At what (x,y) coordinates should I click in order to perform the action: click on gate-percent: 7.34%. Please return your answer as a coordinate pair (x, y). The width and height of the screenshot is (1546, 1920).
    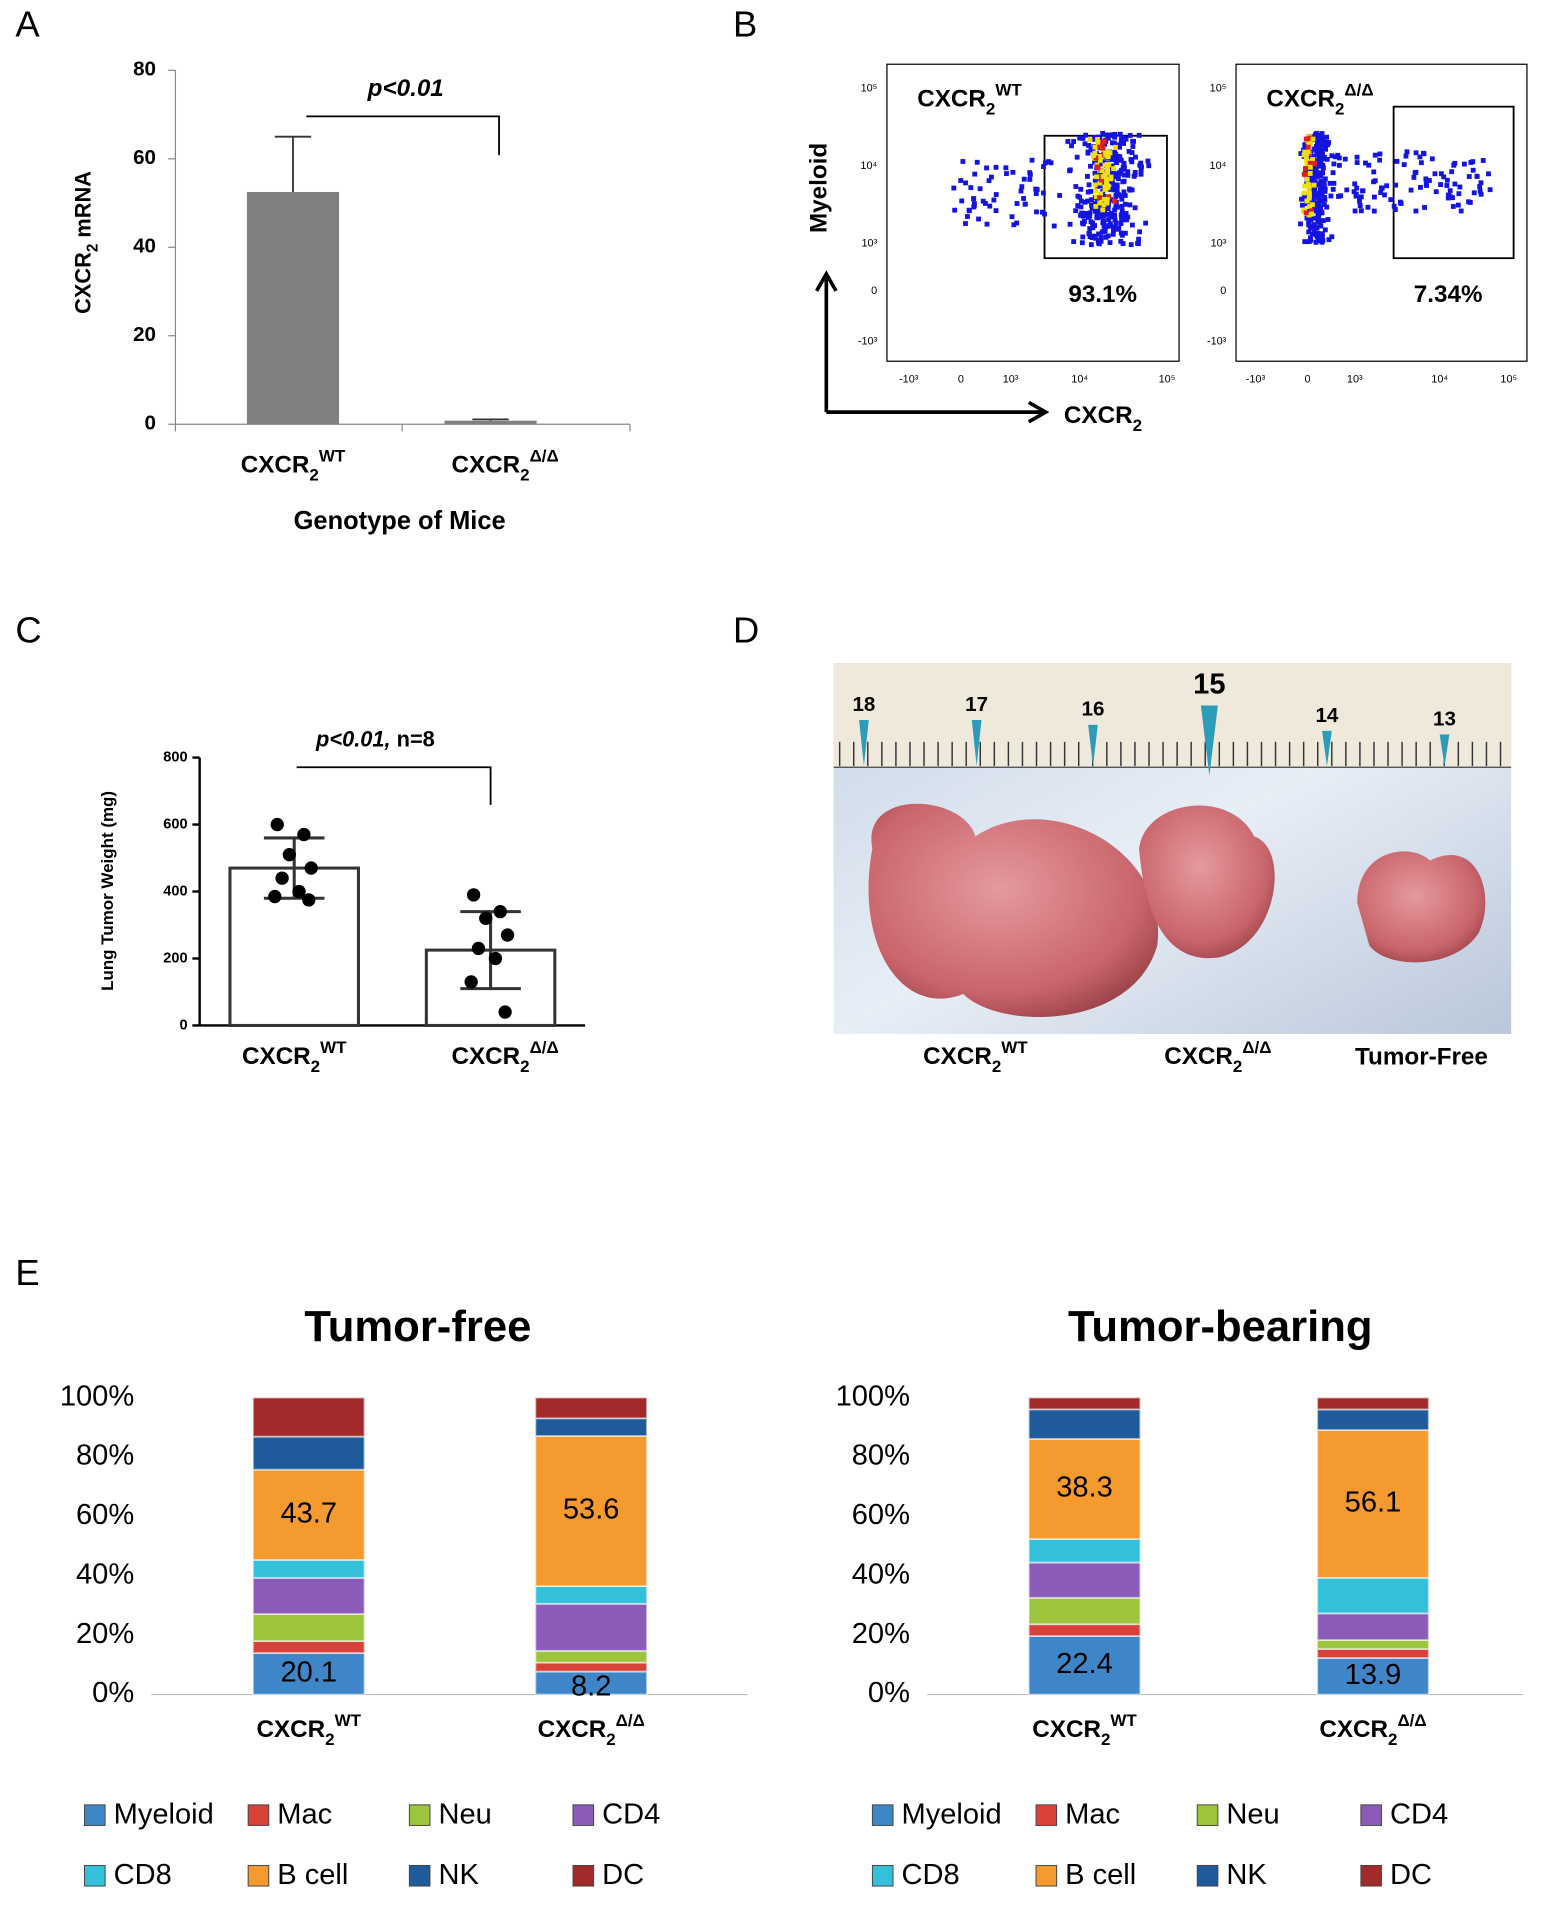
    Looking at the image, I should click on (1448, 294).